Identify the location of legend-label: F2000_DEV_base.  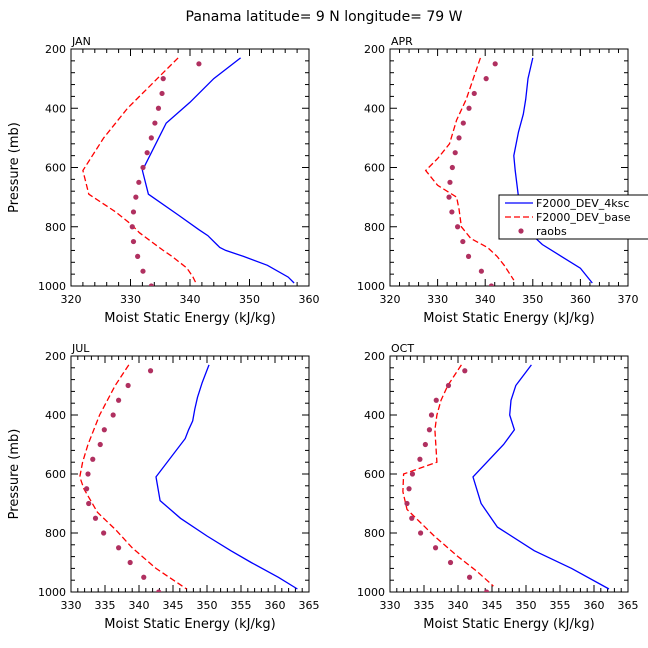
(583, 217).